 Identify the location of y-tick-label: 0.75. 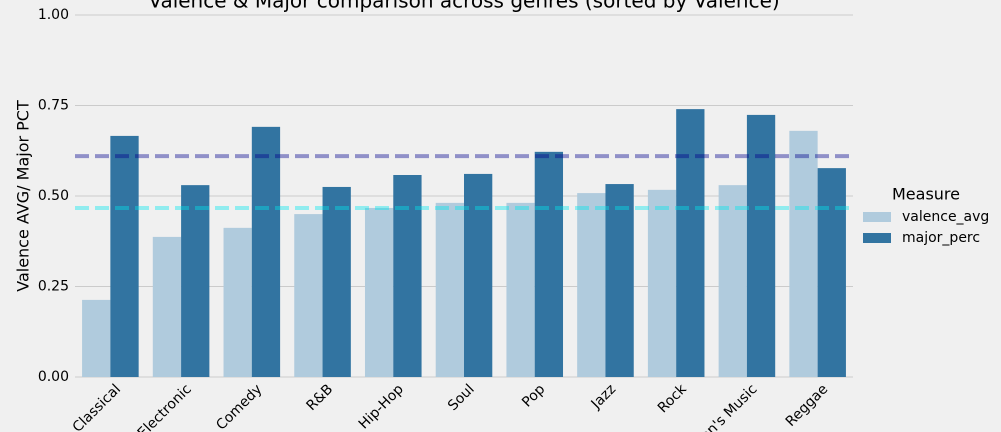
(53, 106).